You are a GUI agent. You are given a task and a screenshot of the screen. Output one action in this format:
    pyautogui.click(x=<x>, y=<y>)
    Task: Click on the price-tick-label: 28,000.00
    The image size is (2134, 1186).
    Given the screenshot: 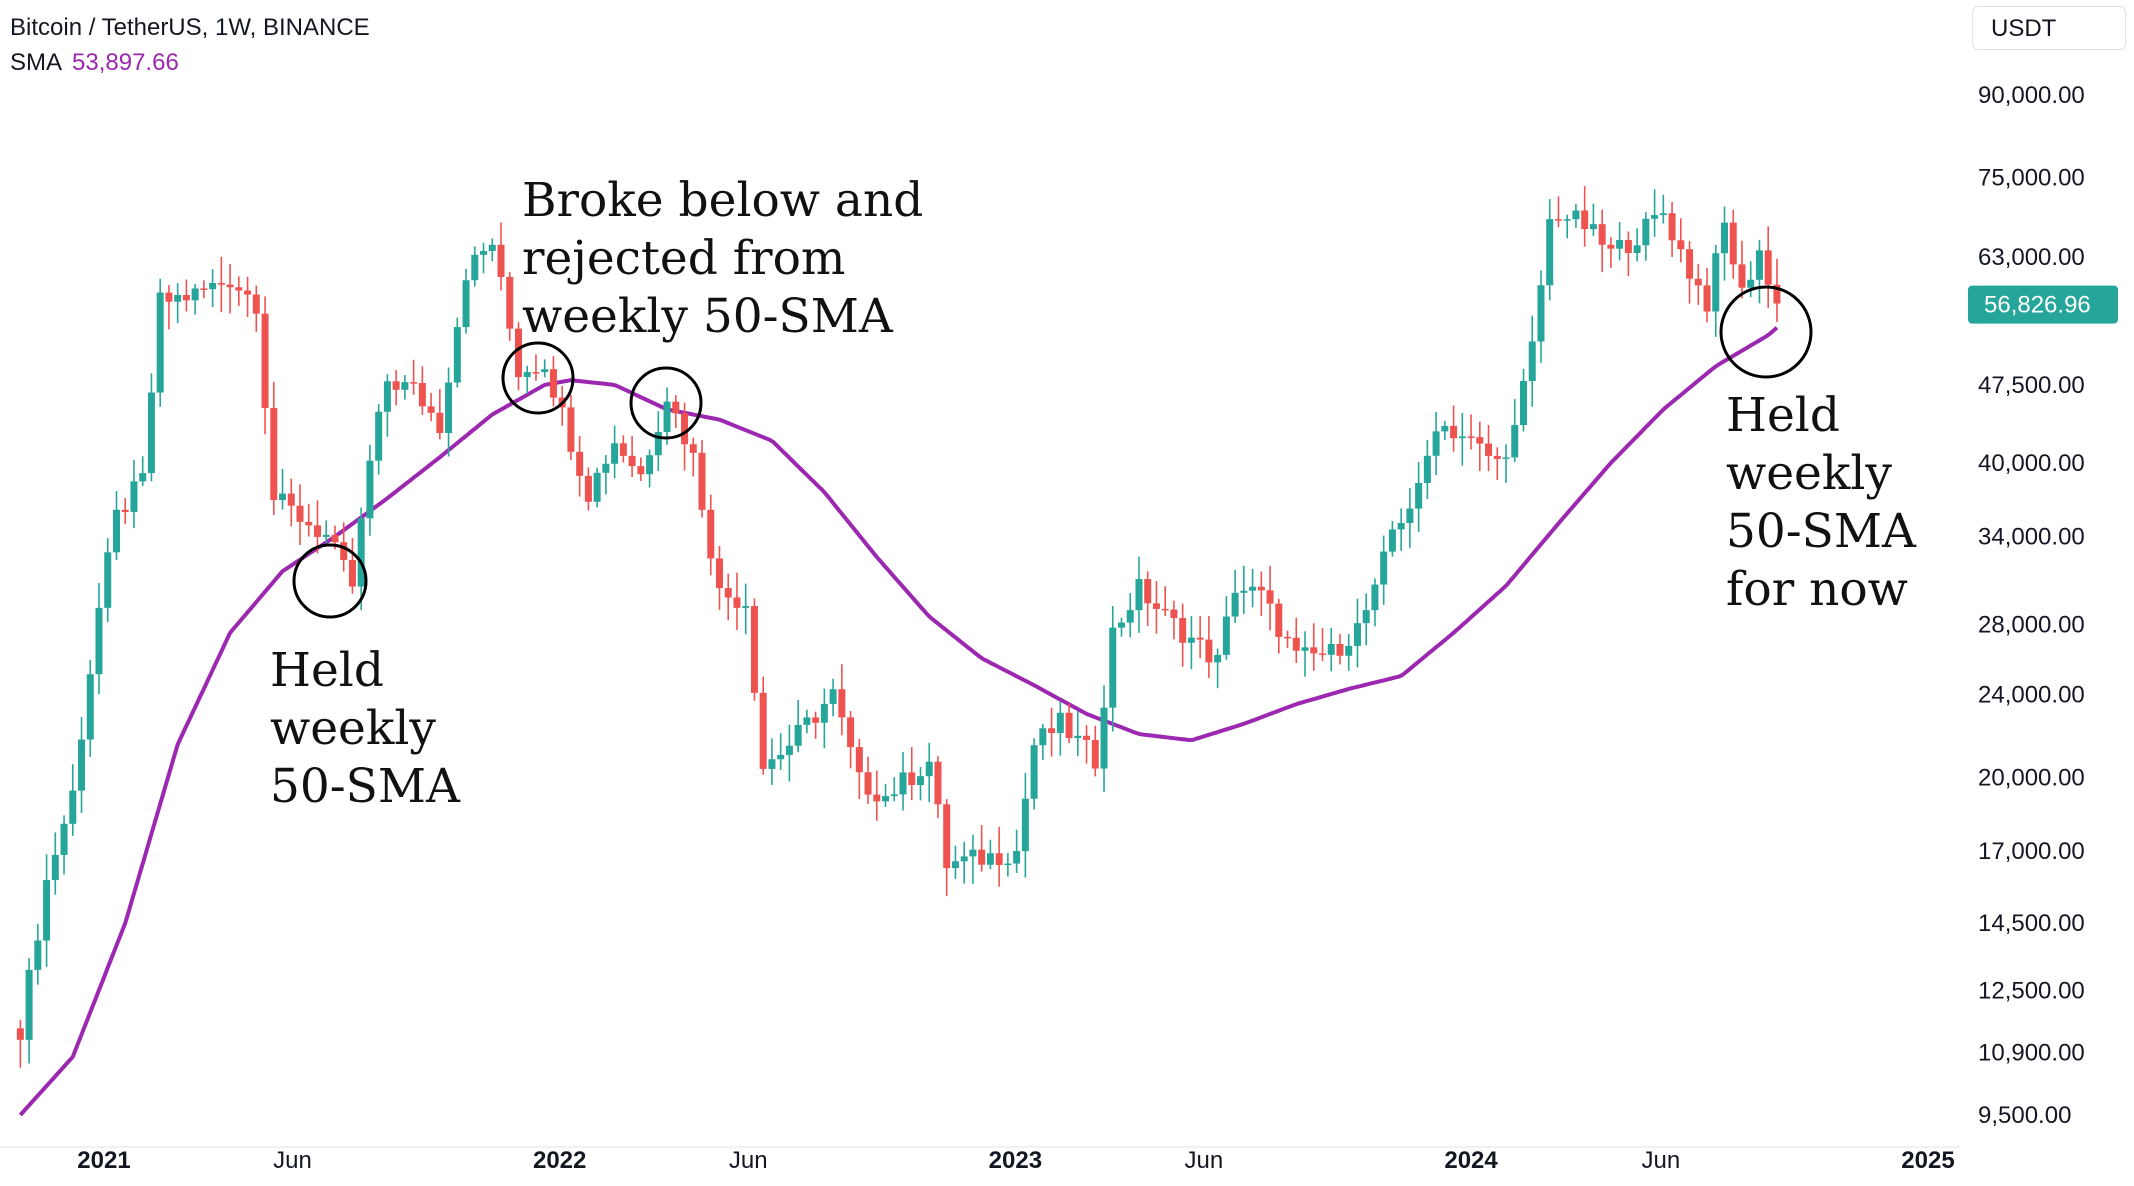 What is the action you would take?
    pyautogui.click(x=2031, y=625)
    